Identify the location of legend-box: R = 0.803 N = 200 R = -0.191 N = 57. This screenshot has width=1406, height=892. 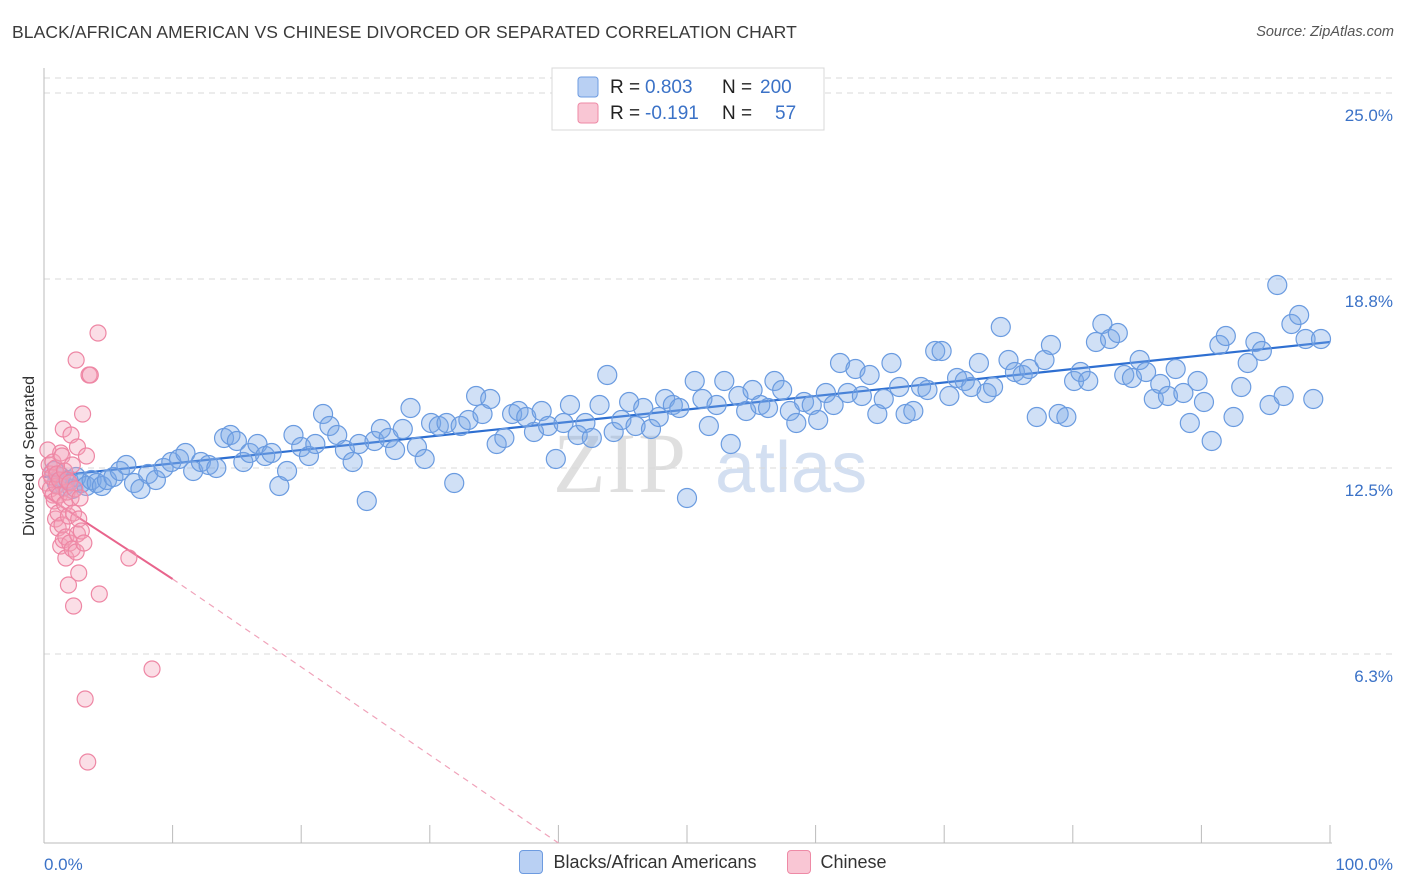
(688, 99).